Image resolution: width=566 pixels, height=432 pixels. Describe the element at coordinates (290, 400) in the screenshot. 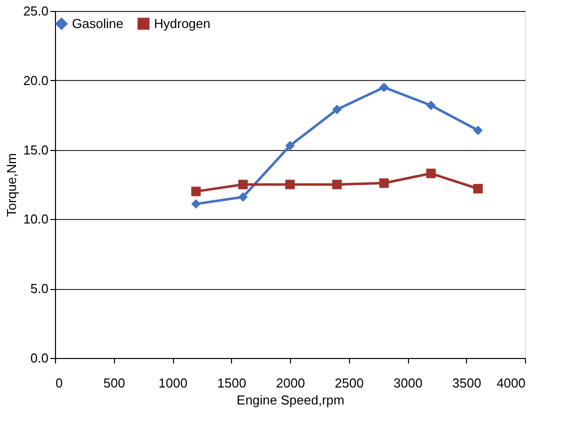

I see `x-axis-title: Engine Speed,rpm` at that location.